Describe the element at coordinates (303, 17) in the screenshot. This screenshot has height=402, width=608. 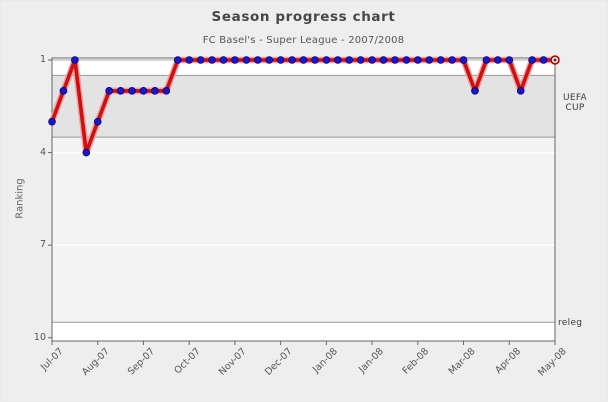
I see `chart-title: Season progress chart` at that location.